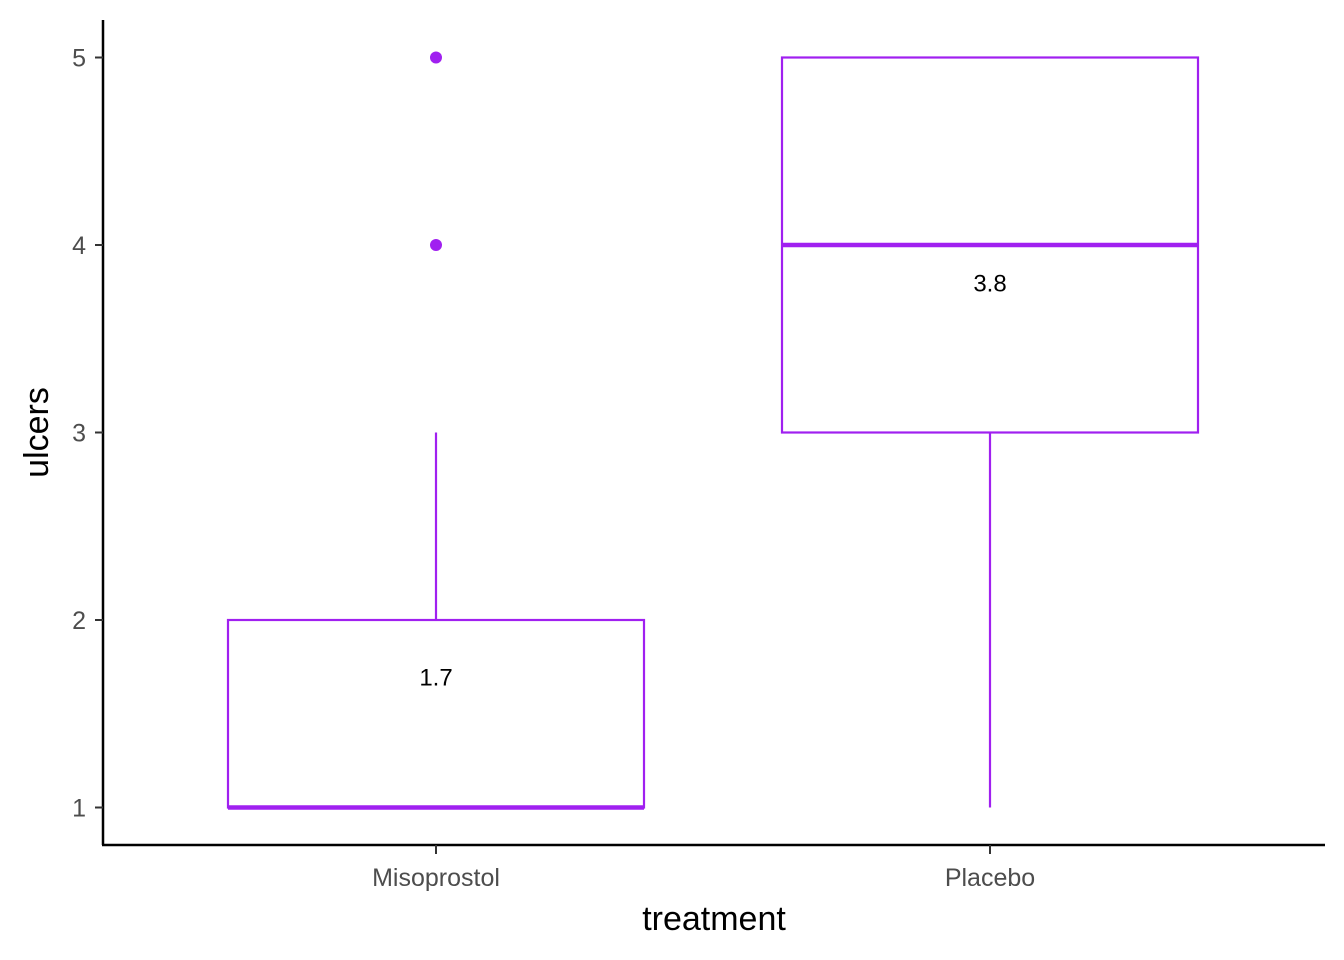 Image resolution: width=1344 pixels, height=960 pixels. I want to click on x-tick-label: Placebo, so click(990, 878).